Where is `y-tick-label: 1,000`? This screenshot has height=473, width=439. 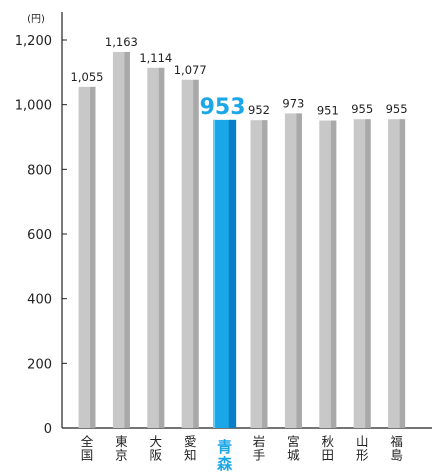 y-tick-label: 1,000 is located at coordinates (33, 106).